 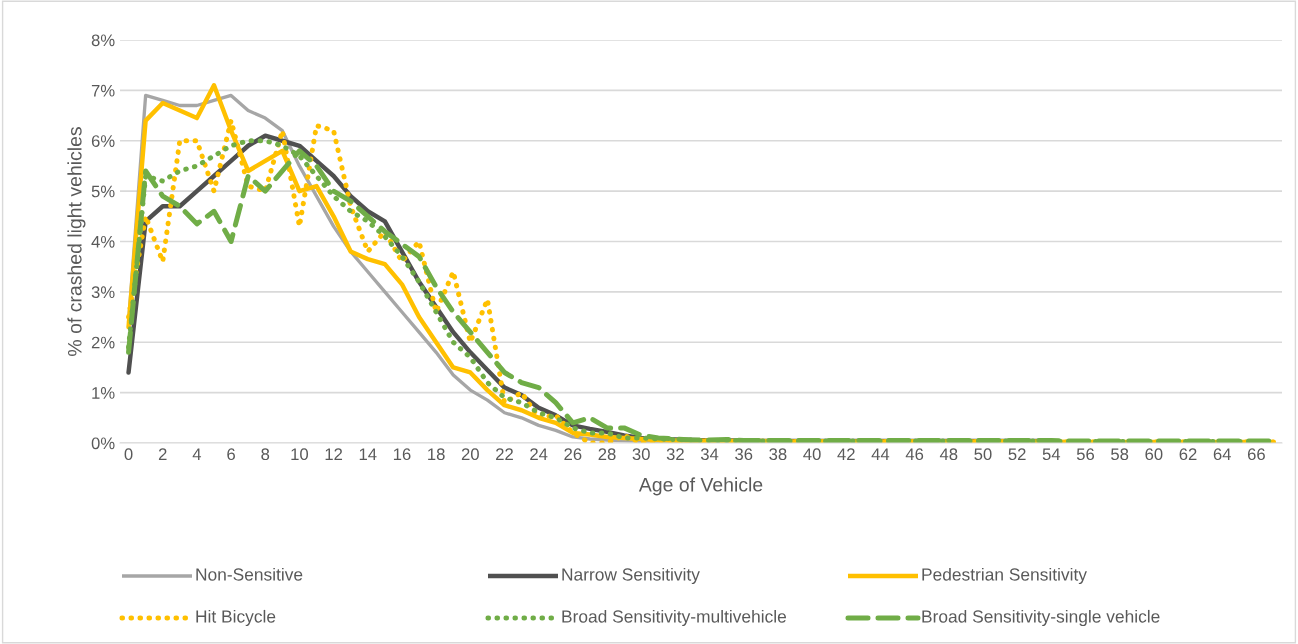 What do you see at coordinates (470, 454) in the screenshot?
I see `x-tick-label: 20` at bounding box center [470, 454].